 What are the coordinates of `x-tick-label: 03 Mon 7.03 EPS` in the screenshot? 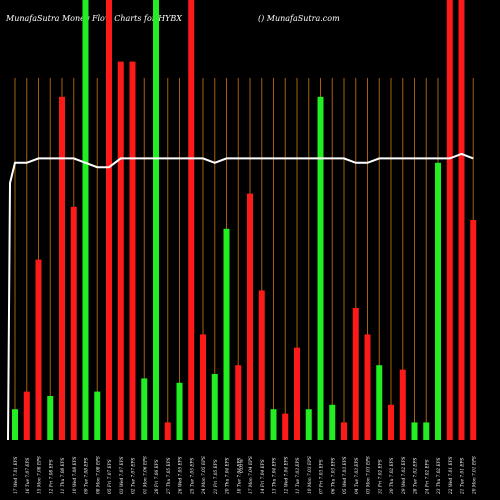 It's located at (369, 475).